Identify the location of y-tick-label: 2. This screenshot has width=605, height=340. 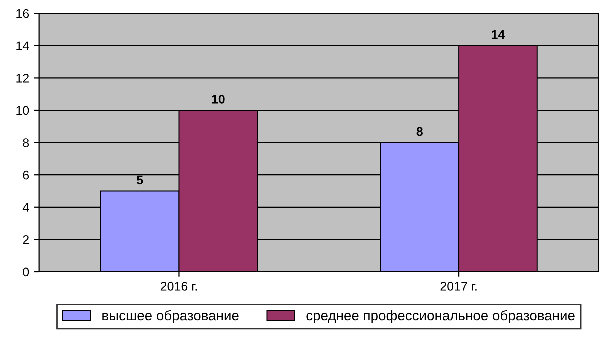
(26, 240).